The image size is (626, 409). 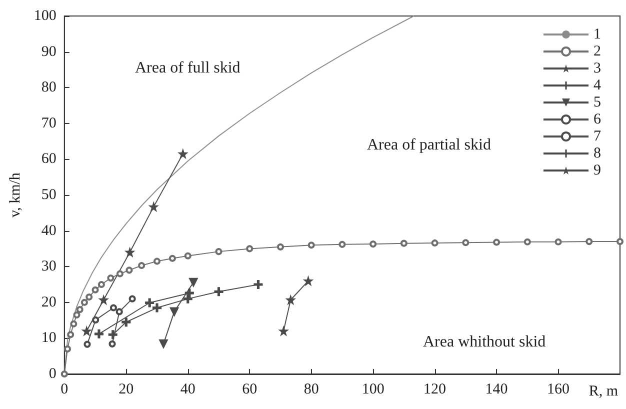 What do you see at coordinates (484, 342) in the screenshot?
I see `annotation: Area whithout skid` at bounding box center [484, 342].